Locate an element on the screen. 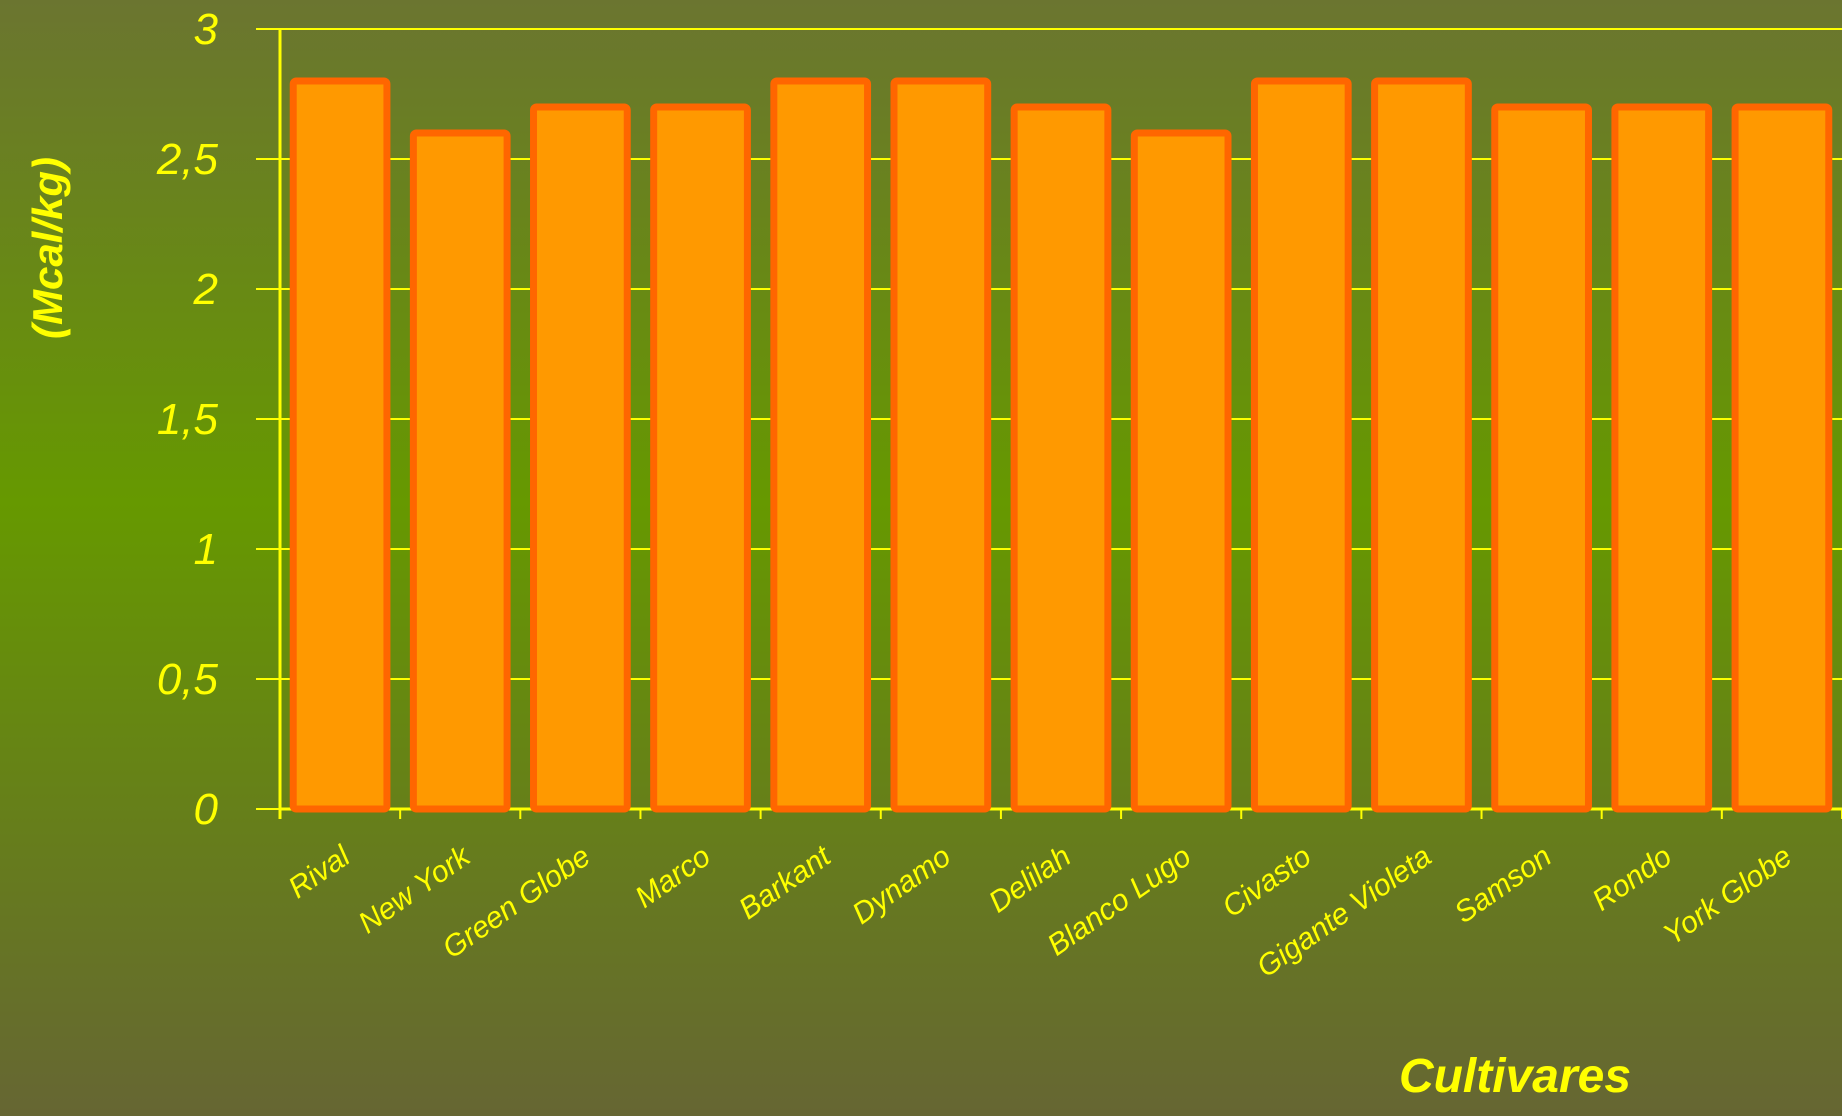 This screenshot has width=1842, height=1116. x-axis-label: Cultivares is located at coordinates (1515, 1076).